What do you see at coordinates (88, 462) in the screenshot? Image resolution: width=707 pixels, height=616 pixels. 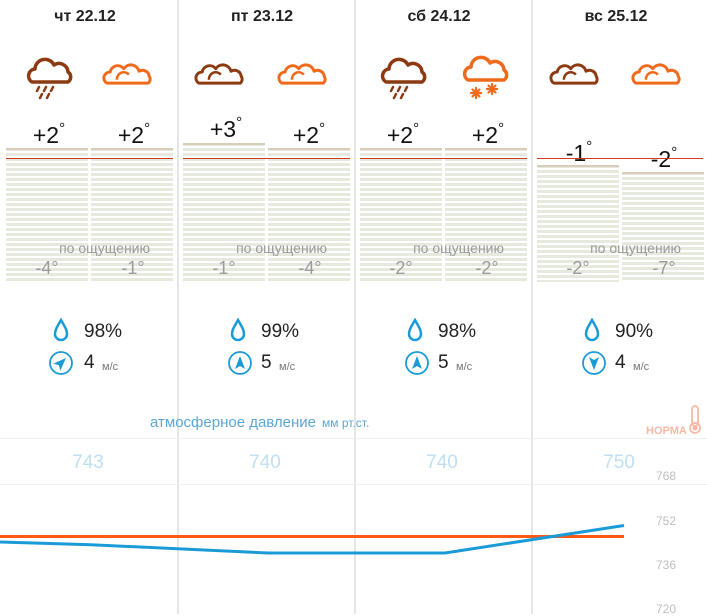 I see `pressure-value: 743` at bounding box center [88, 462].